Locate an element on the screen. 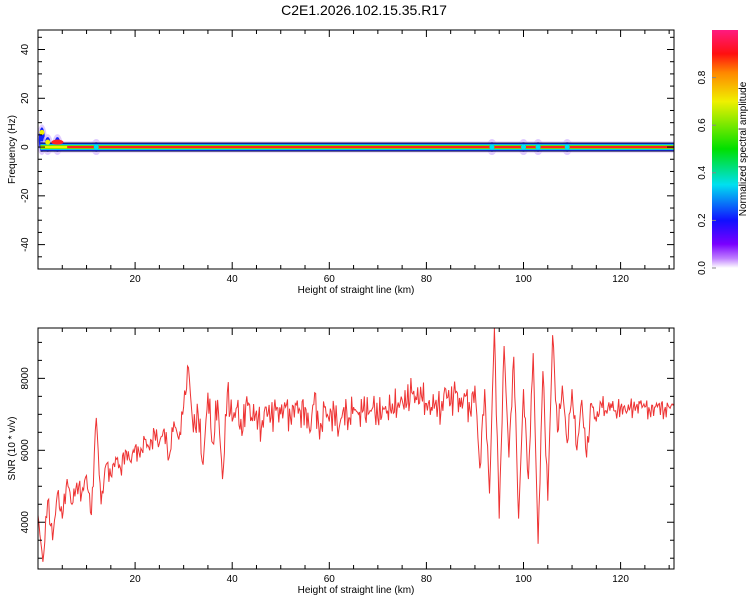 This screenshot has height=605, width=750. y-tick-label: -40 is located at coordinates (25, 244).